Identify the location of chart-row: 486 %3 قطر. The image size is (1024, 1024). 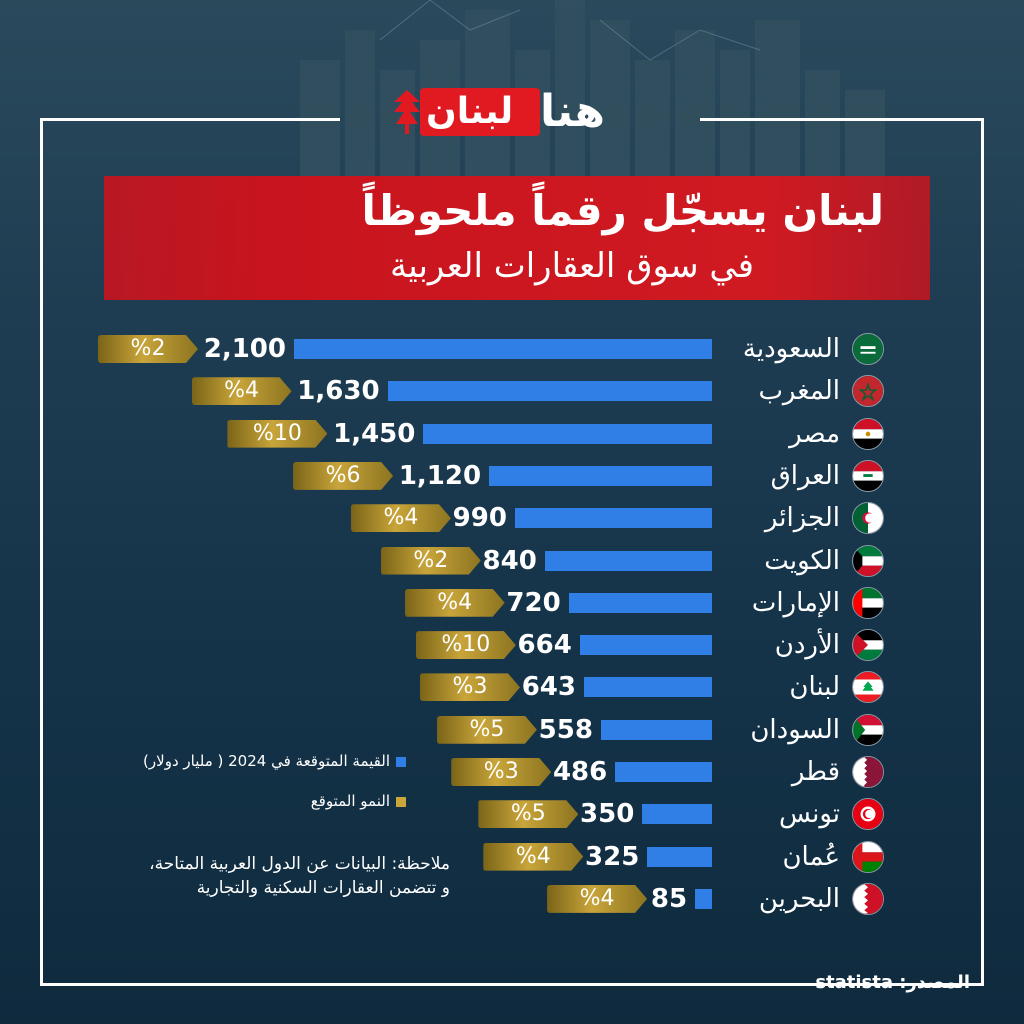
(512, 772).